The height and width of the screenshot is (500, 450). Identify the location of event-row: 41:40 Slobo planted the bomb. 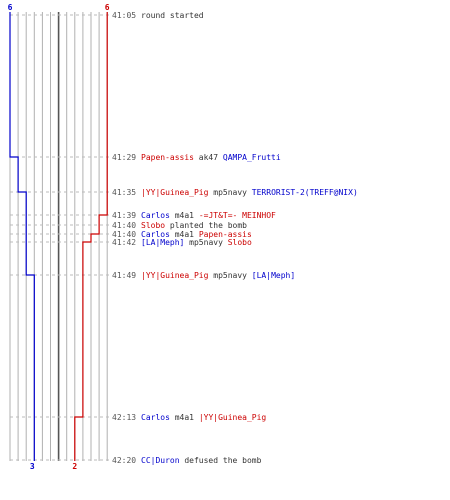
(179, 225).